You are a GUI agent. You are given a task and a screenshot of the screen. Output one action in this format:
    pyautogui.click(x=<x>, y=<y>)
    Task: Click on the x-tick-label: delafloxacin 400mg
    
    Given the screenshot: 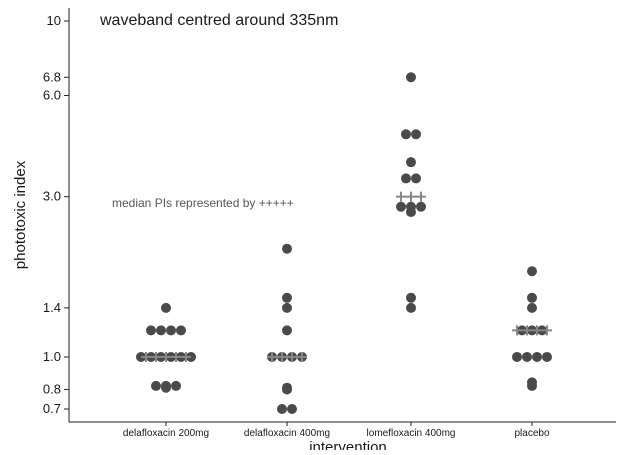 What is the action you would take?
    pyautogui.click(x=287, y=433)
    